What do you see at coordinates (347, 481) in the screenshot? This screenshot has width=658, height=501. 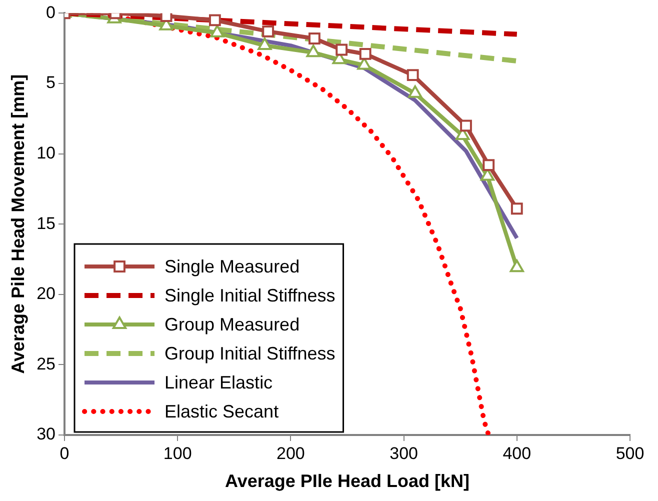 I see `x-axis-title: Average PIle Head Load [kN]` at bounding box center [347, 481].